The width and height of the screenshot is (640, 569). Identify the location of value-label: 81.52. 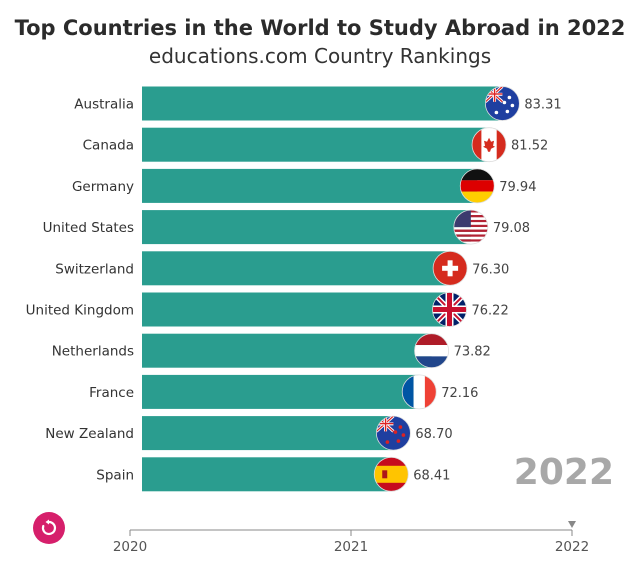
(529, 146).